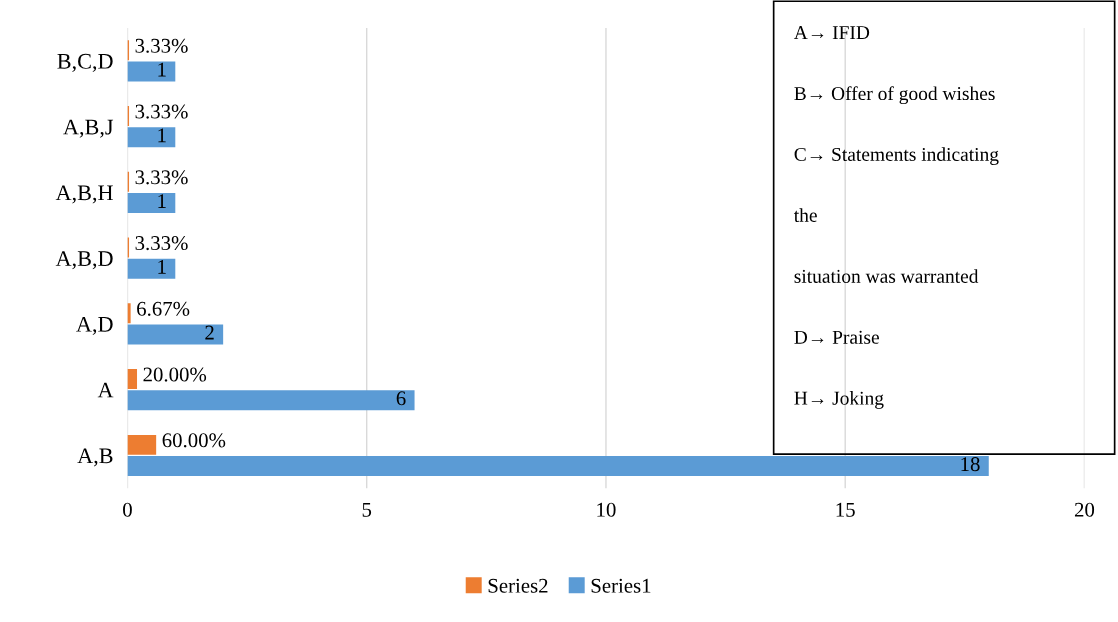 The width and height of the screenshot is (1118, 622). I want to click on data-label: 60.00%, so click(194, 440).